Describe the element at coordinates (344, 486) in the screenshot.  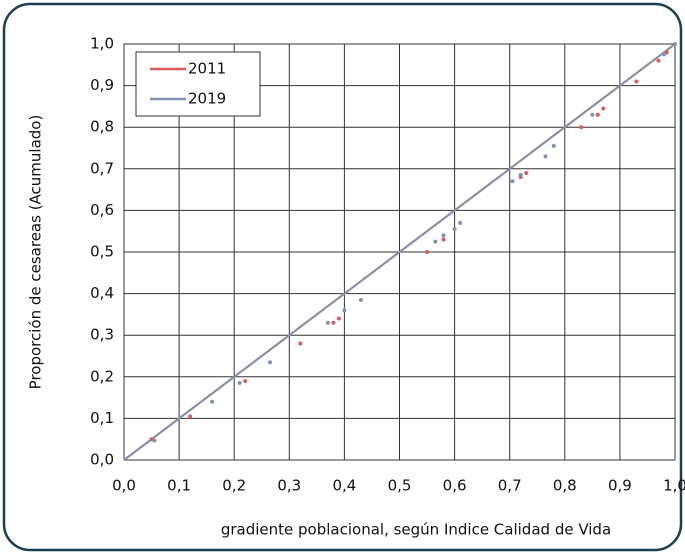
I see `x-tick-label: 0,4` at that location.